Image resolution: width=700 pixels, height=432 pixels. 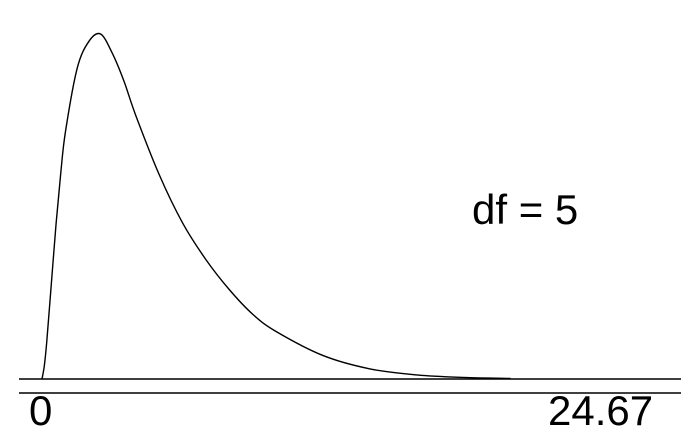 I want to click on x-tick-label-max: 24.67, so click(x=600, y=409).